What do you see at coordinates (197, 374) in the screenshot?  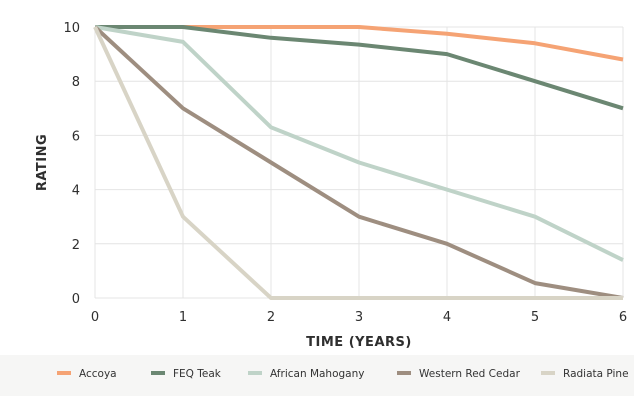 I see `legend-label: FEQ Teak` at bounding box center [197, 374].